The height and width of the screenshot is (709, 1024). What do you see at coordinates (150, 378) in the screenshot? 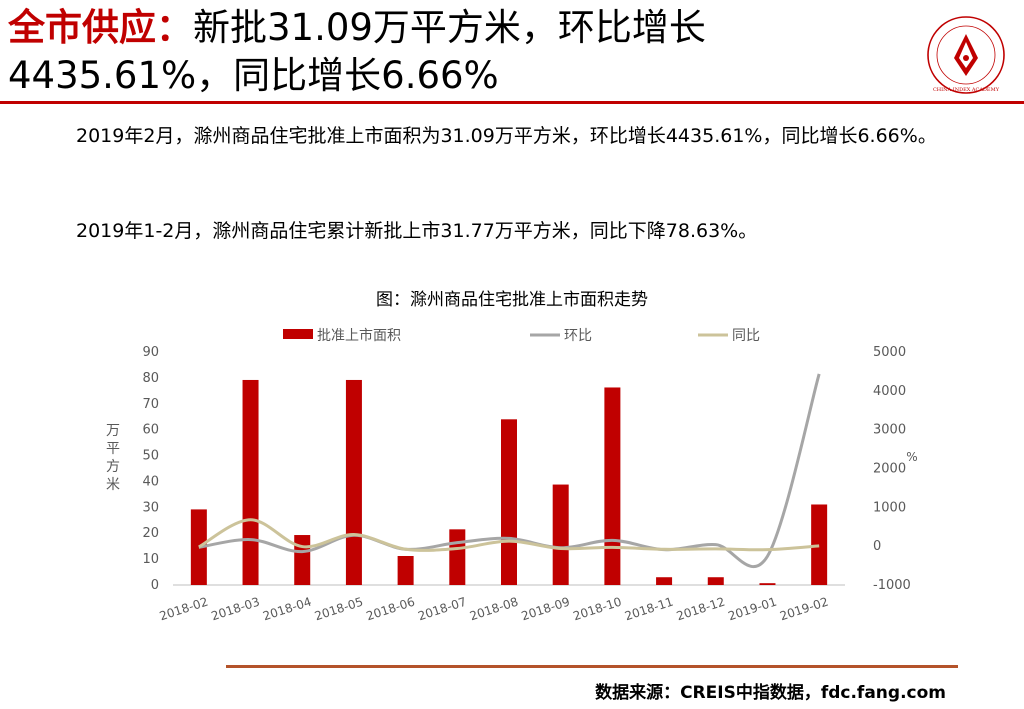
I see `y-left-tick-label: 80` at bounding box center [150, 378].